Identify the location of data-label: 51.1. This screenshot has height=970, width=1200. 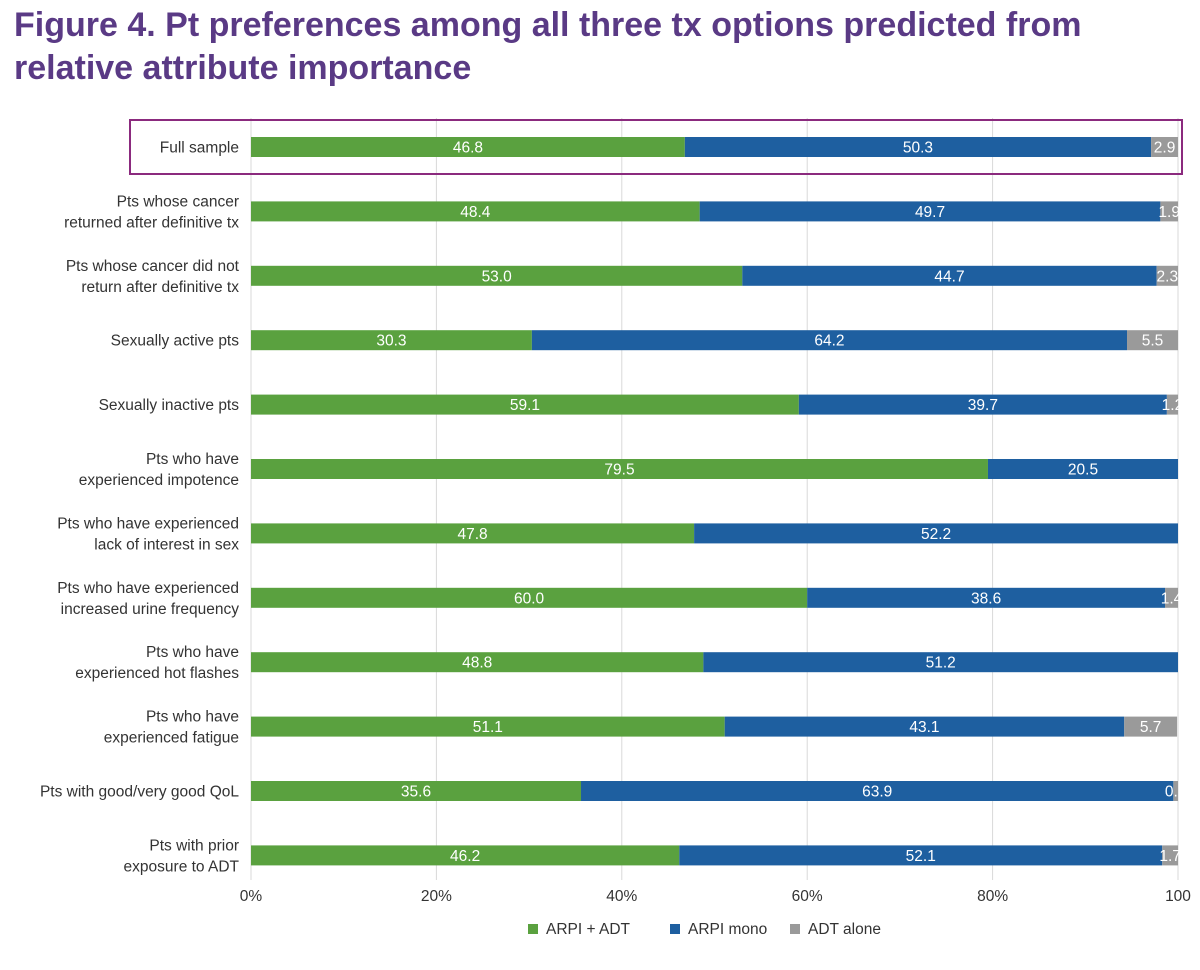
(488, 727).